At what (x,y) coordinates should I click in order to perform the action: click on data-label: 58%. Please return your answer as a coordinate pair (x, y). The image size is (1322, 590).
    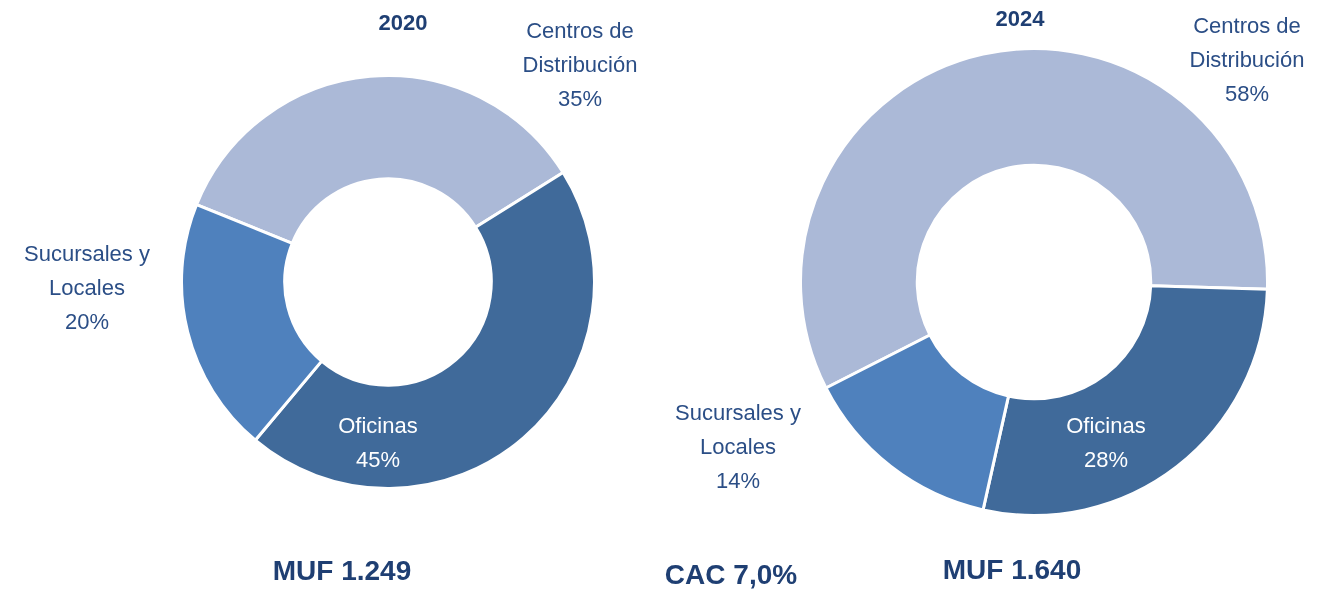
    Looking at the image, I should click on (1246, 94).